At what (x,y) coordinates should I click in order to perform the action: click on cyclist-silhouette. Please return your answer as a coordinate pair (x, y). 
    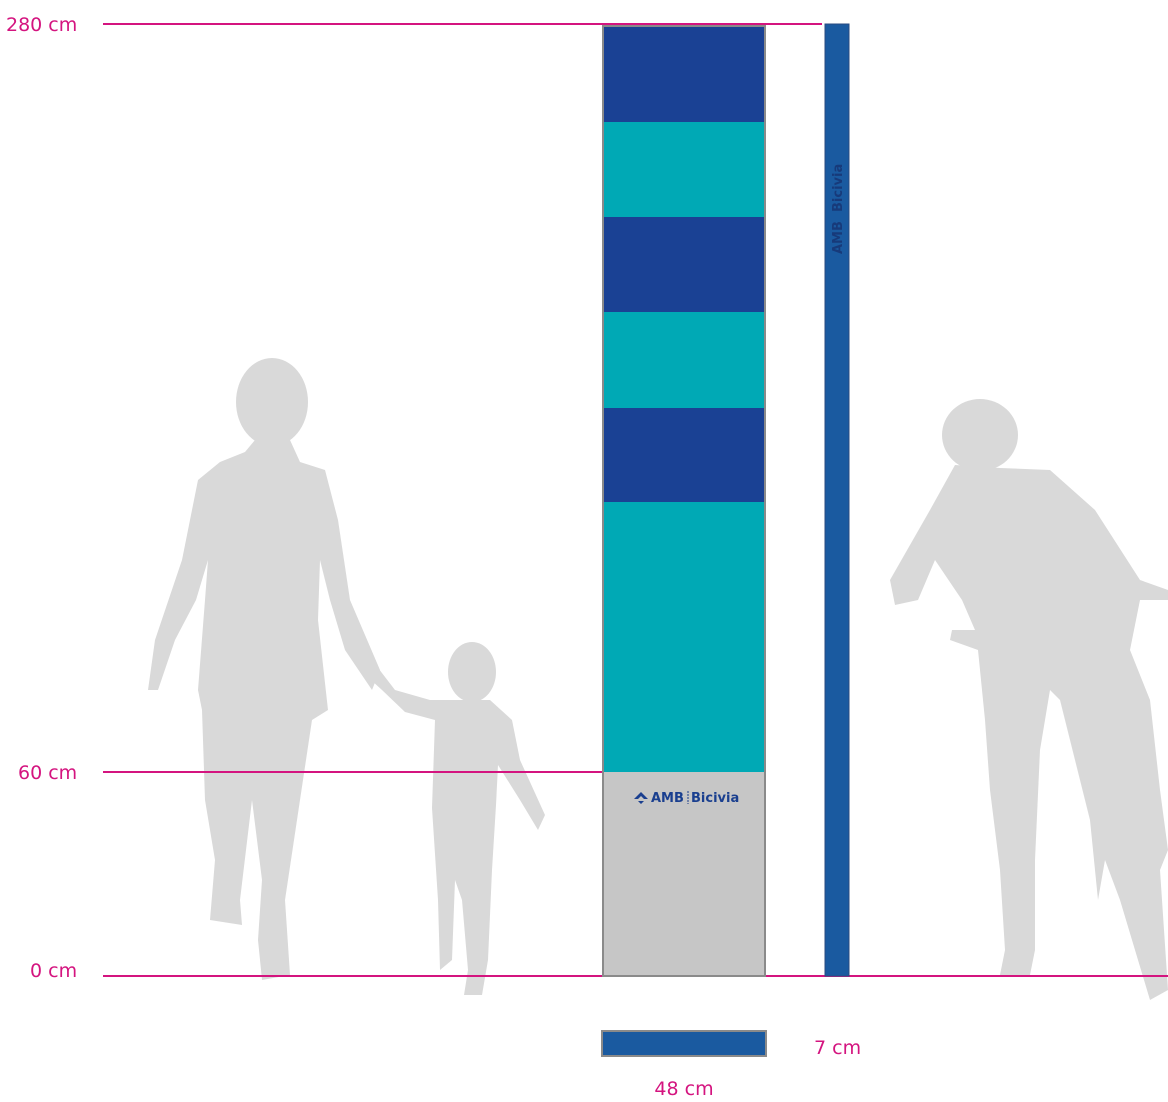
    Looking at the image, I should click on (1029, 699).